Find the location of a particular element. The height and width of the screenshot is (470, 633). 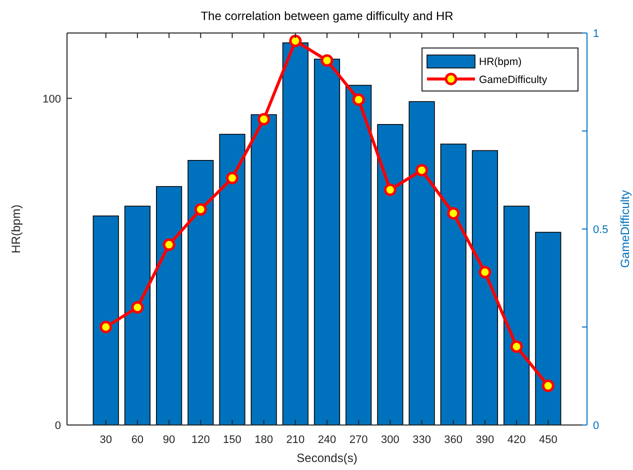

y2-tick-label: 1 is located at coordinates (596, 34).